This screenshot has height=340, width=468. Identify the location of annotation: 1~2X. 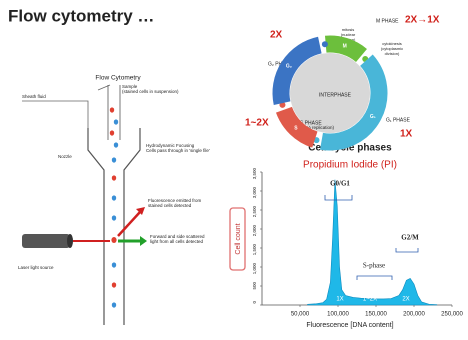
(370, 300).